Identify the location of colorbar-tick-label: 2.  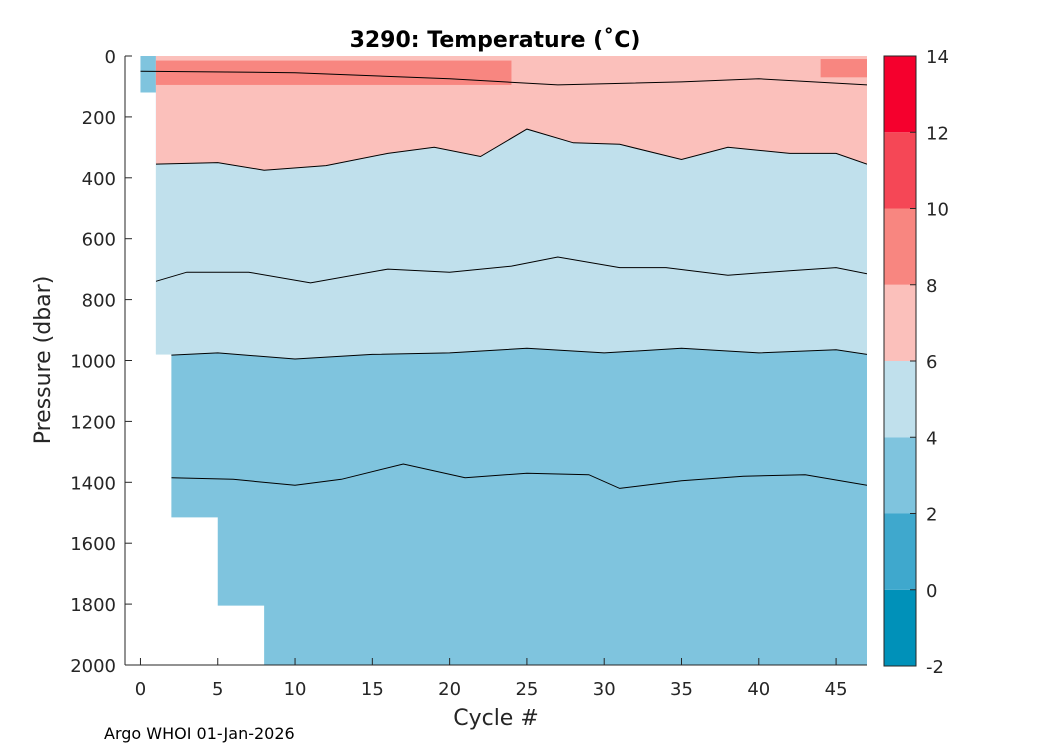
(931, 515).